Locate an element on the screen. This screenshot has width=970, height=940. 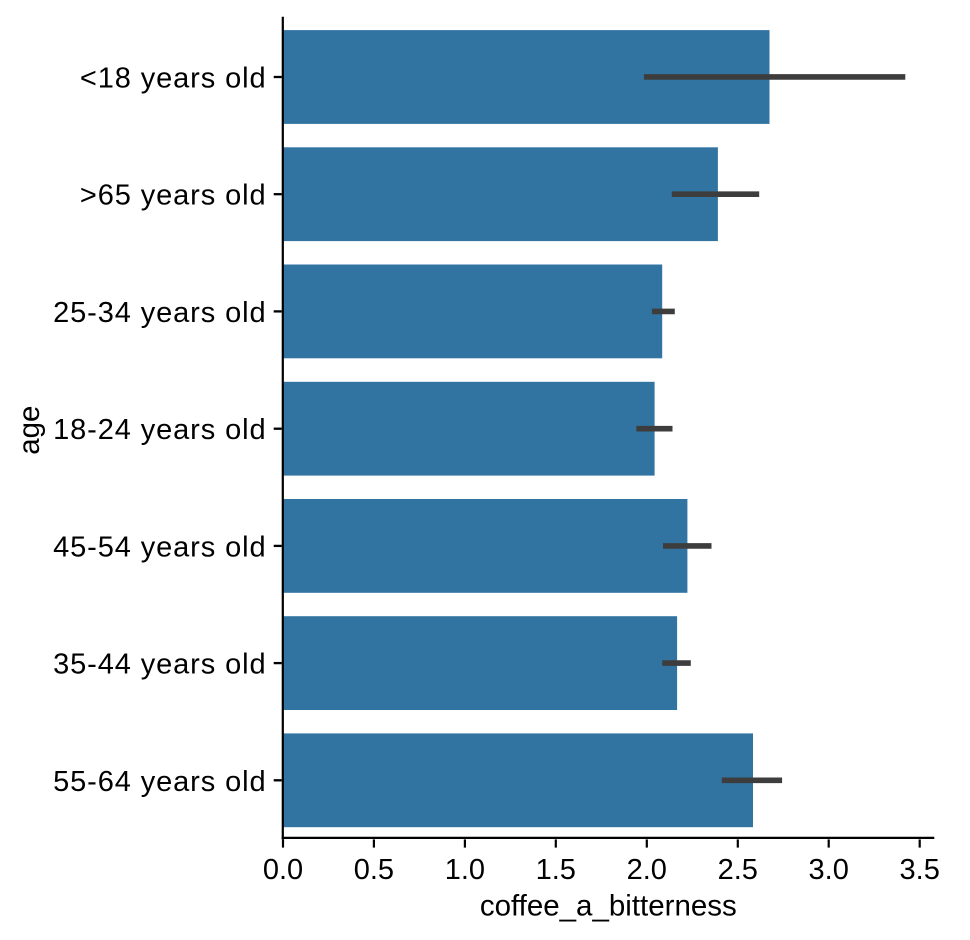
svg-text: >65 years old is located at coordinates (173, 196).